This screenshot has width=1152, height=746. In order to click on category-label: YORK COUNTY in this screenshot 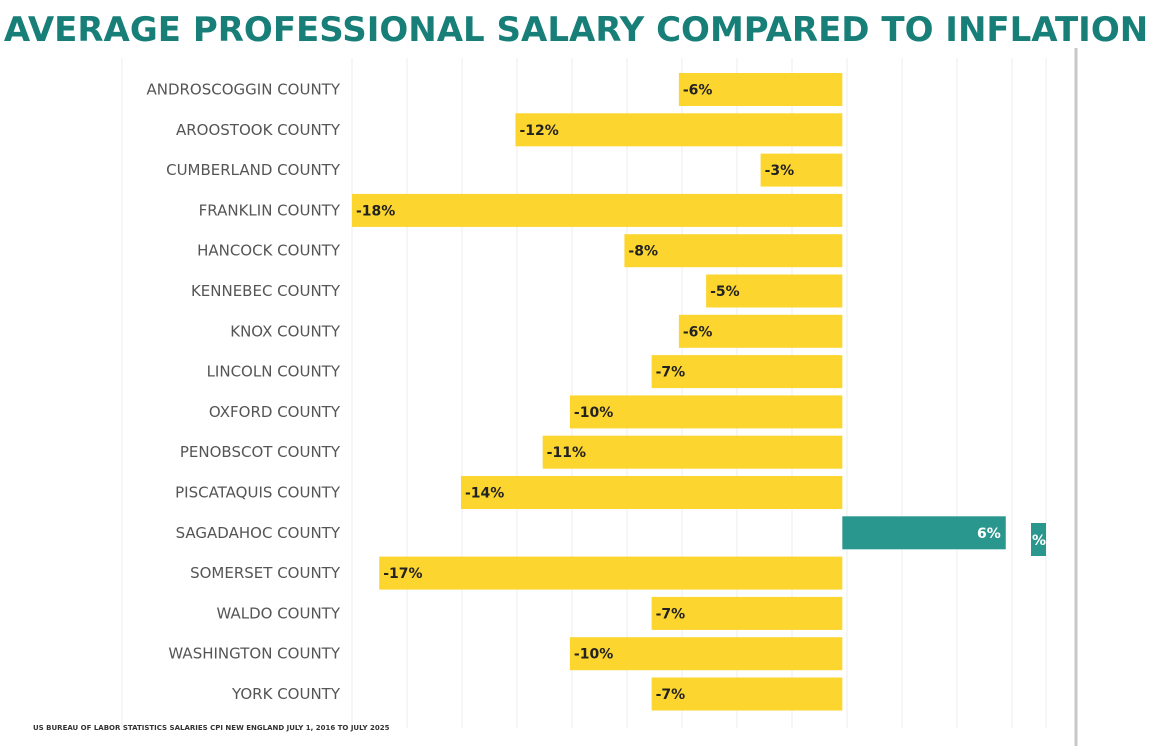, I will do `click(286, 694)`.